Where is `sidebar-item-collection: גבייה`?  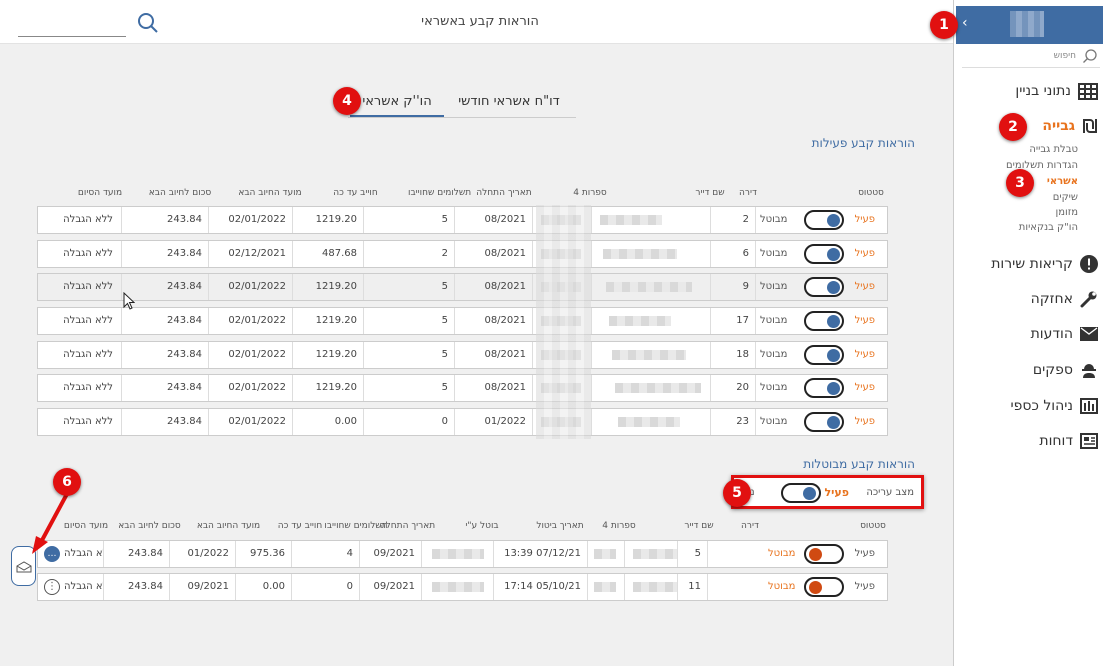
sidebar-item-collection: גבייה is located at coordinates (1070, 126).